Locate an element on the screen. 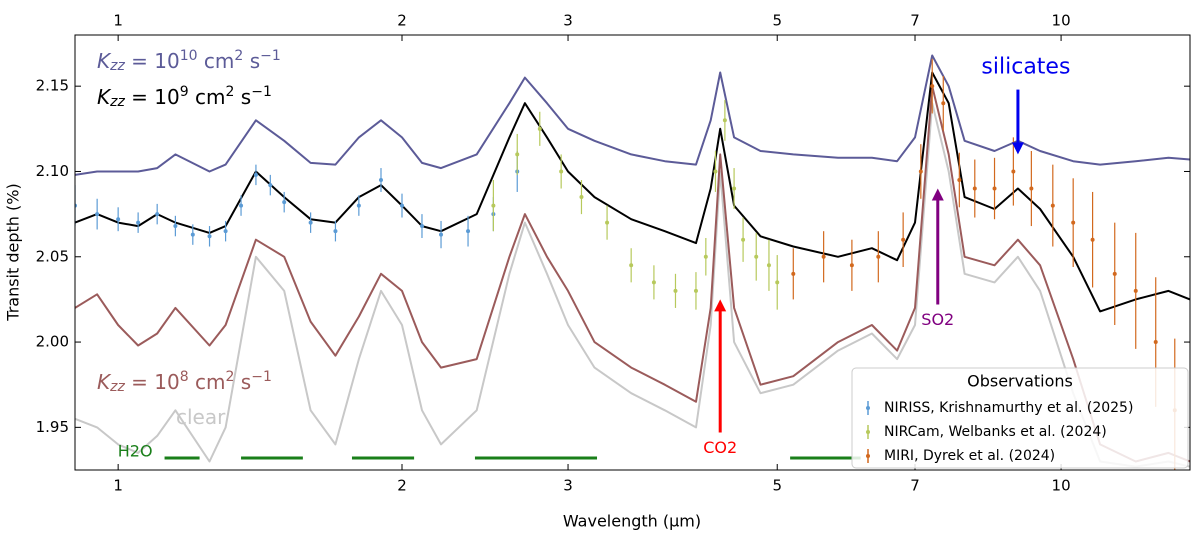 This screenshot has height=538, width=1200. x-tick-label-top: 7 is located at coordinates (915, 21).